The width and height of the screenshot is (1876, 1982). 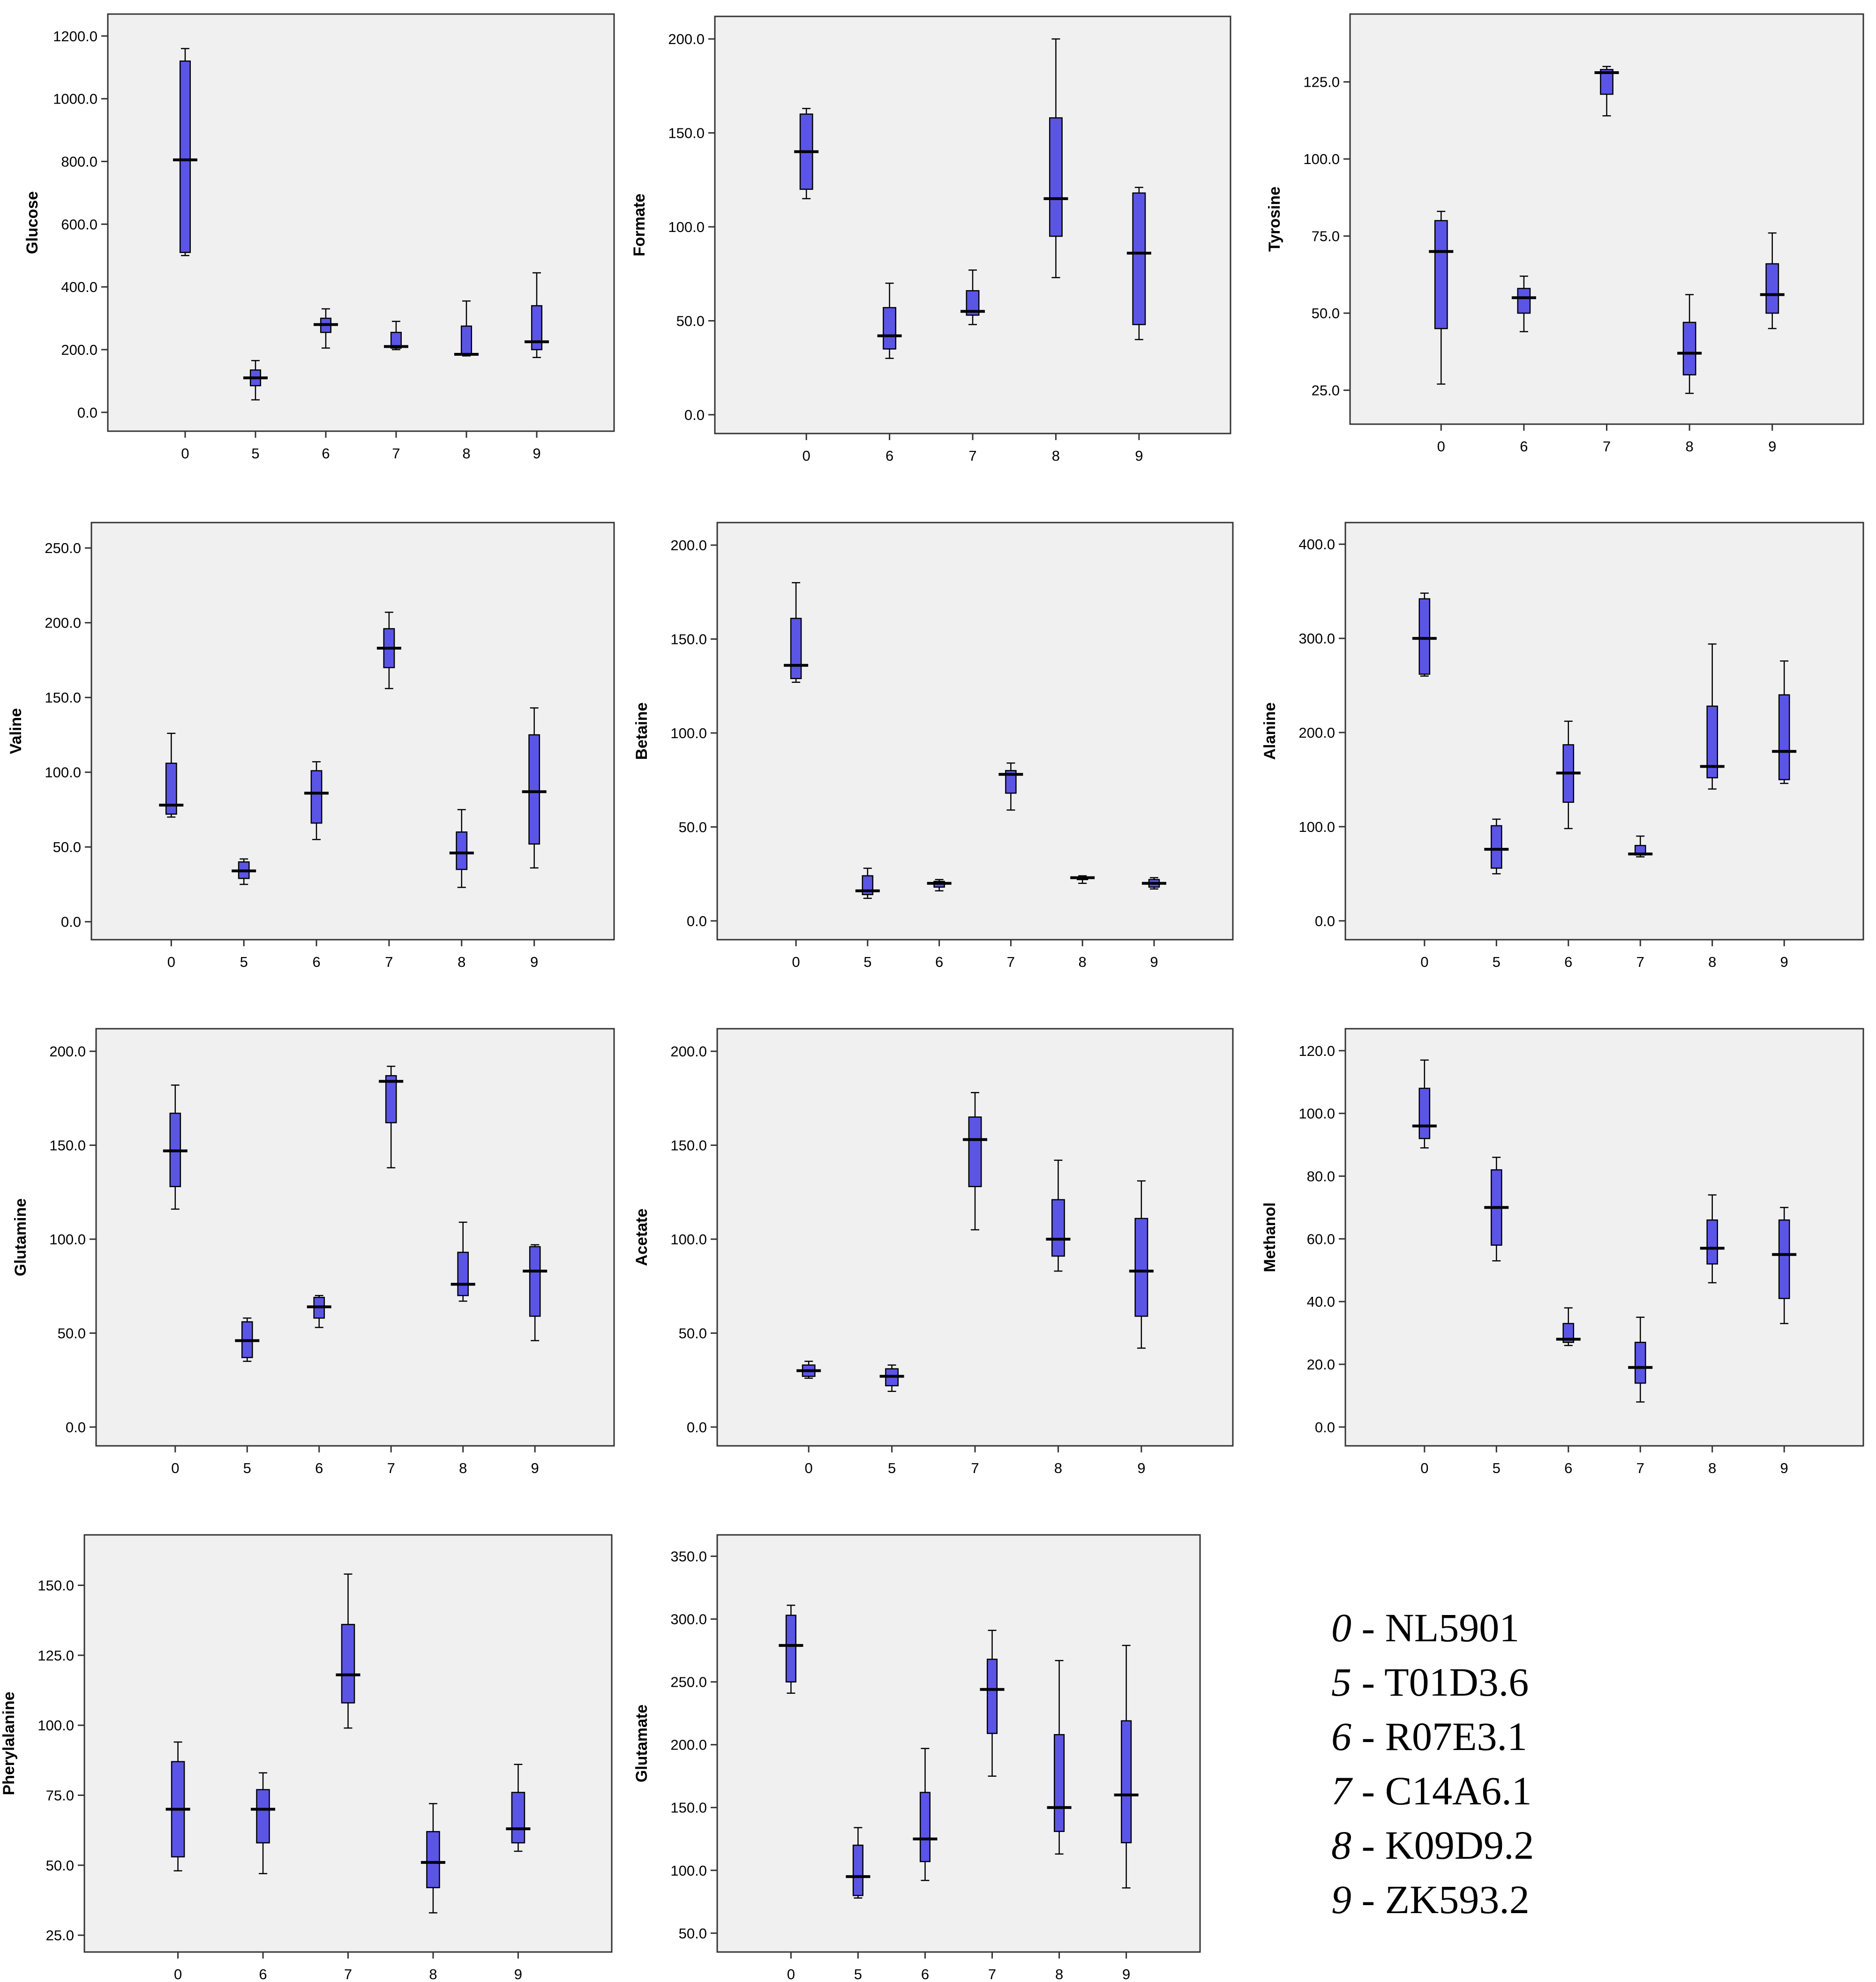 I want to click on y-tick-label: 120.0, so click(x=1316, y=1051).